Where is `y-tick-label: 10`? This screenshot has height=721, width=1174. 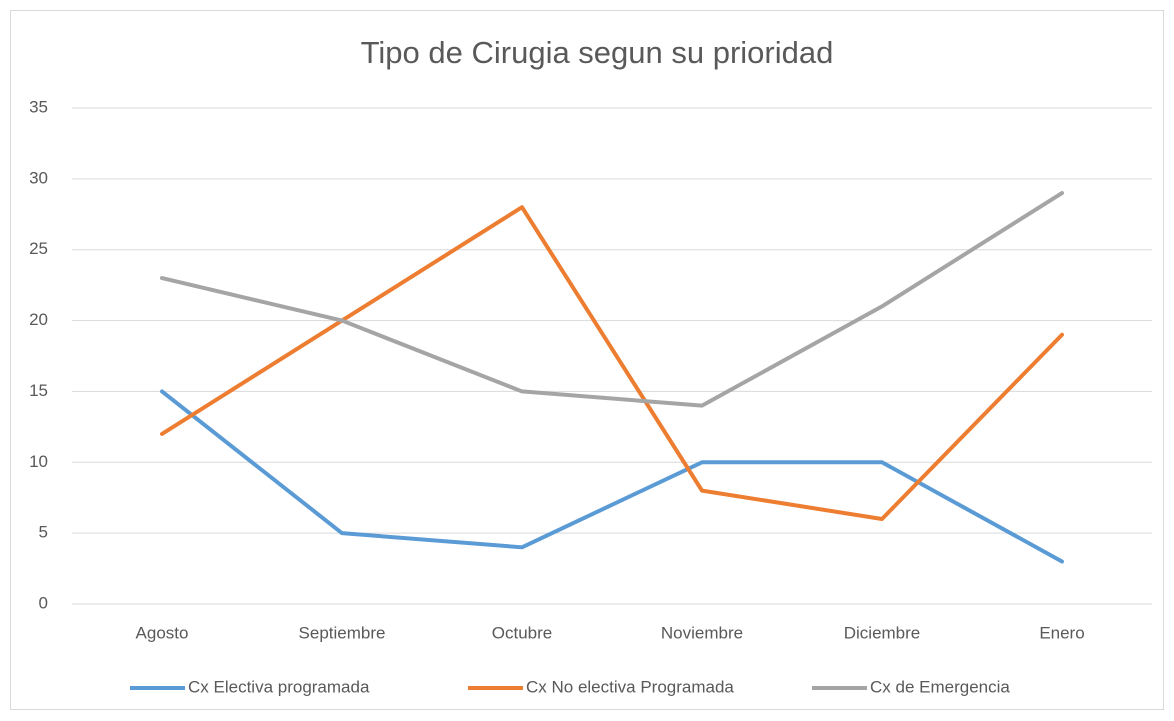
y-tick-label: 10 is located at coordinates (38, 461).